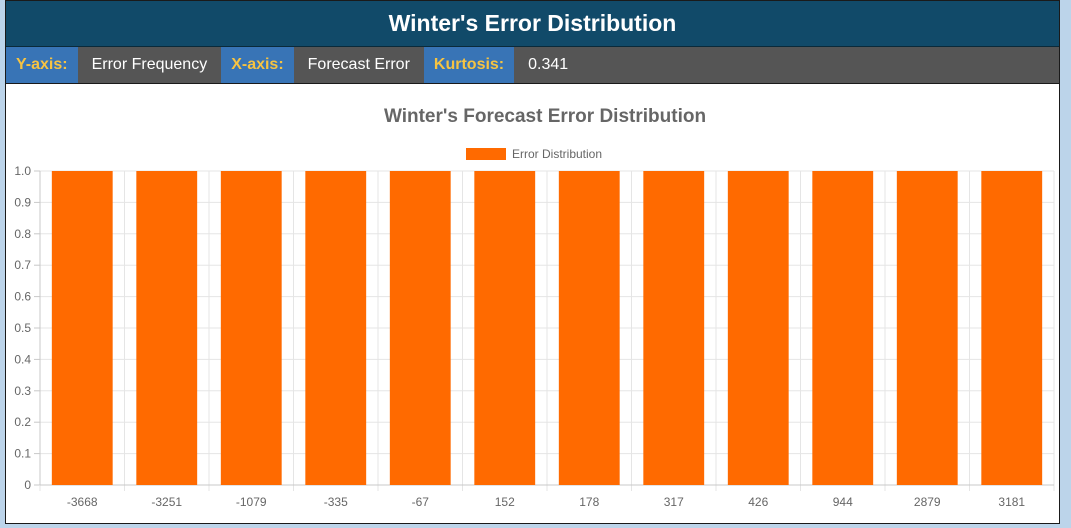 The image size is (1071, 528). I want to click on x-tick-label: 426, so click(758, 502).